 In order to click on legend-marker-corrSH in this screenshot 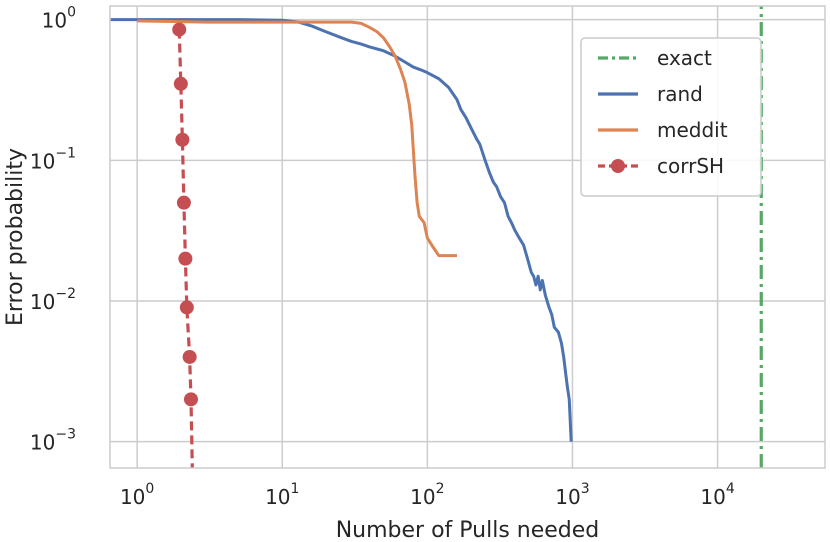, I will do `click(618, 166)`.